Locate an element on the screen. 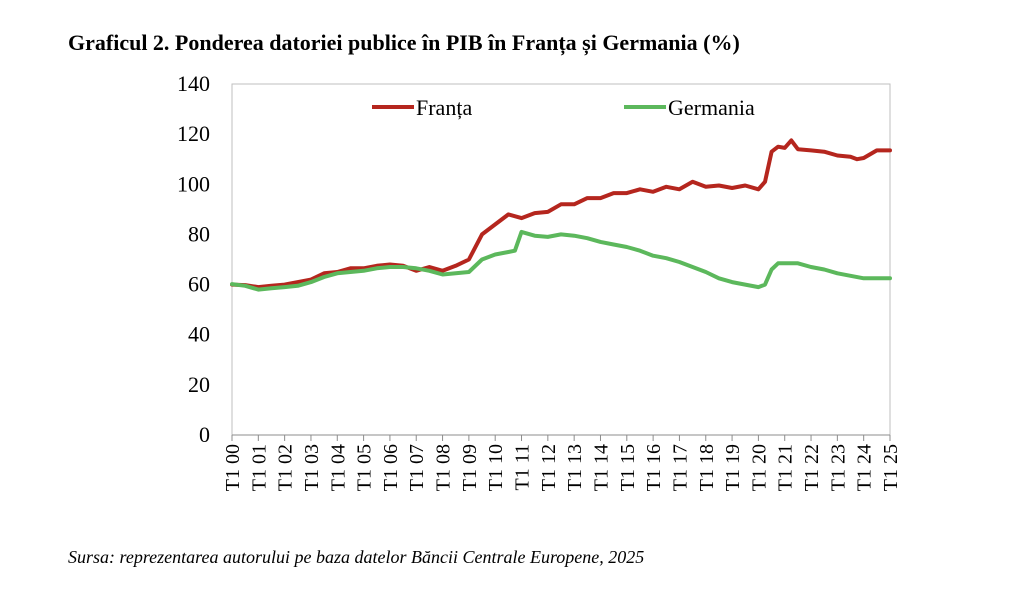 This screenshot has width=1024, height=593. x-tick-label: T1 21 is located at coordinates (786, 467).